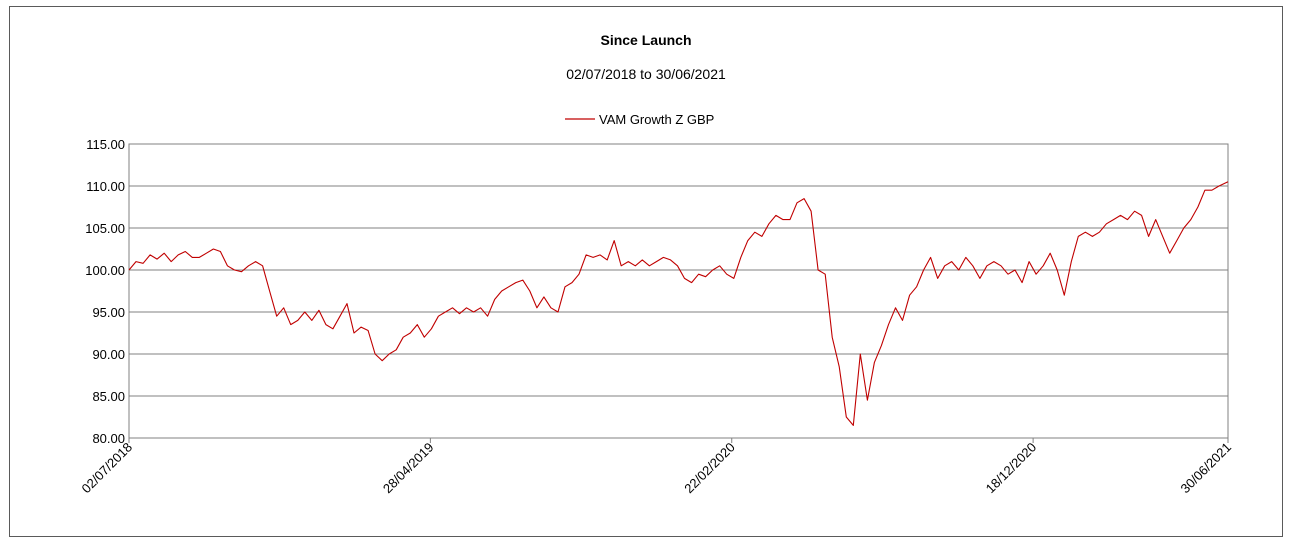 The height and width of the screenshot is (543, 1292). What do you see at coordinates (646, 74) in the screenshot?
I see `chart-subtitle: 02/07/2018 to 30/06/2021` at bounding box center [646, 74].